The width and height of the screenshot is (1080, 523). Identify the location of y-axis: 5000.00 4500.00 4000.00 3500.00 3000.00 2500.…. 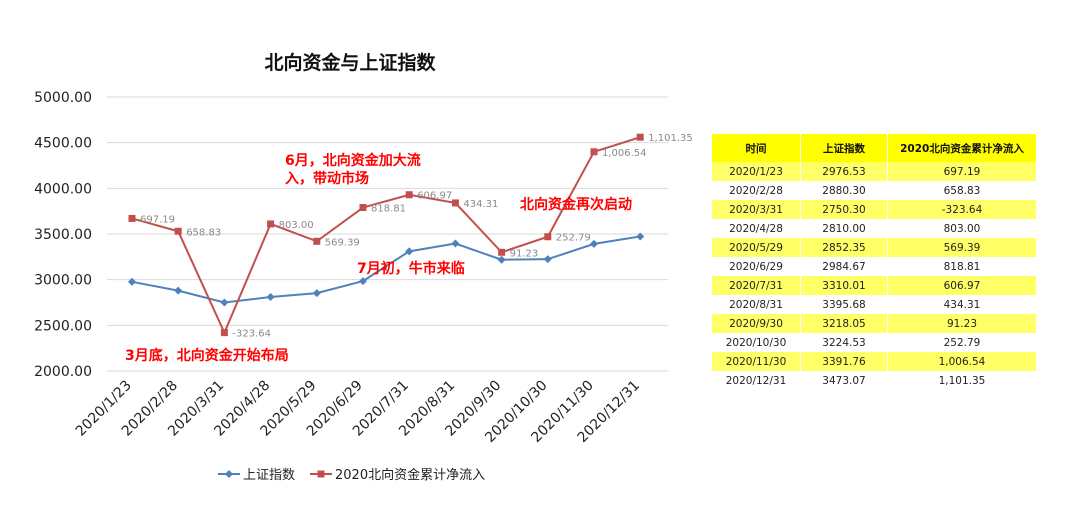
(63, 235).